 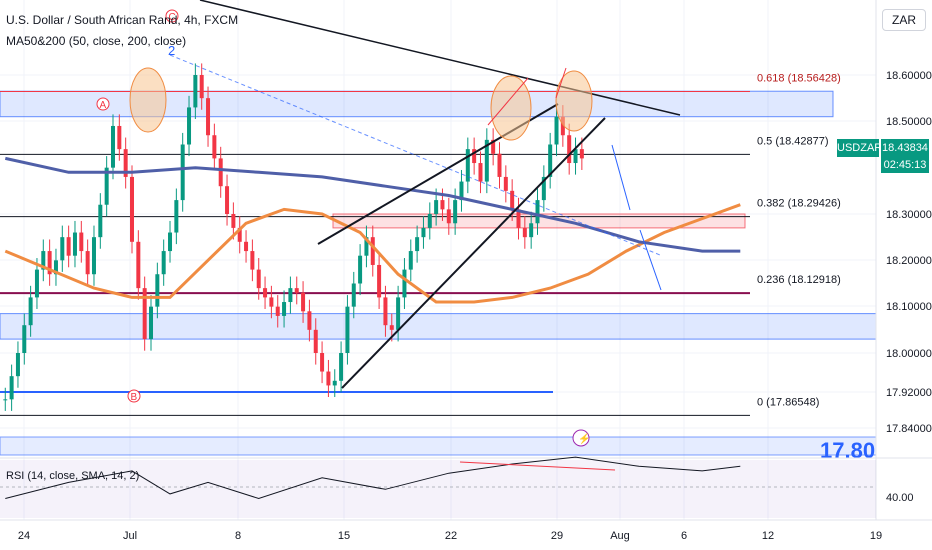 I want to click on price-tag-symbol: USDZAR, so click(x=859, y=148).